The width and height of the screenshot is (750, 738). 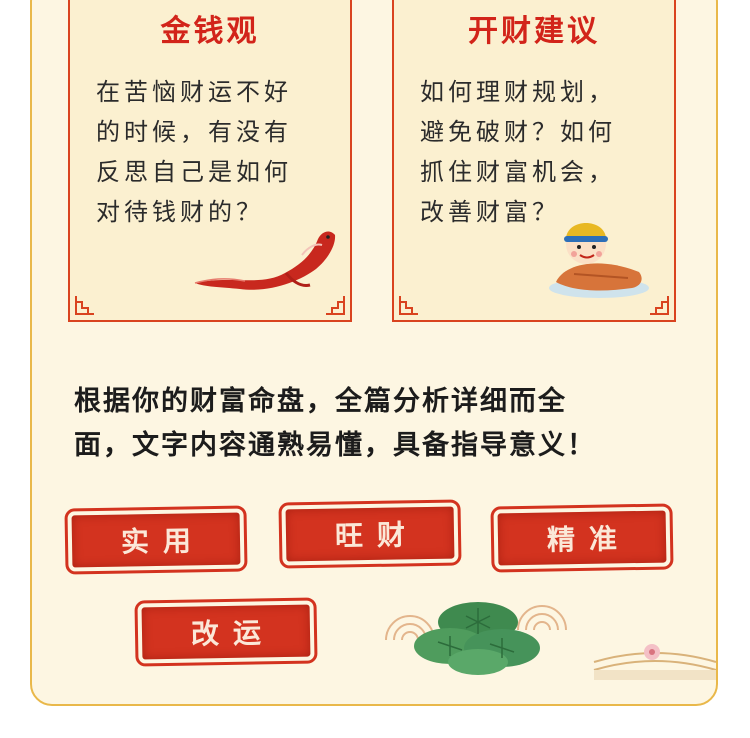 What do you see at coordinates (518, 172) in the screenshot?
I see `card-body-line: 抓住财富机会，` at bounding box center [518, 172].